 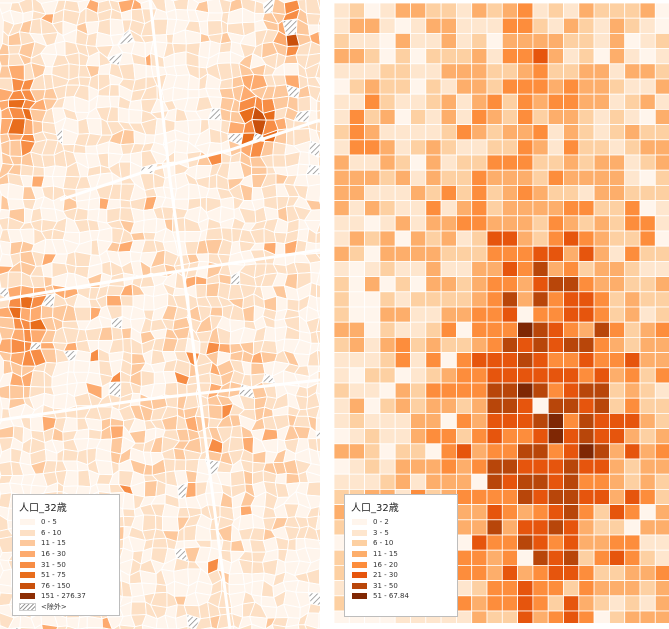 I want to click on legend-row: 3 - 5, so click(x=401, y=533).